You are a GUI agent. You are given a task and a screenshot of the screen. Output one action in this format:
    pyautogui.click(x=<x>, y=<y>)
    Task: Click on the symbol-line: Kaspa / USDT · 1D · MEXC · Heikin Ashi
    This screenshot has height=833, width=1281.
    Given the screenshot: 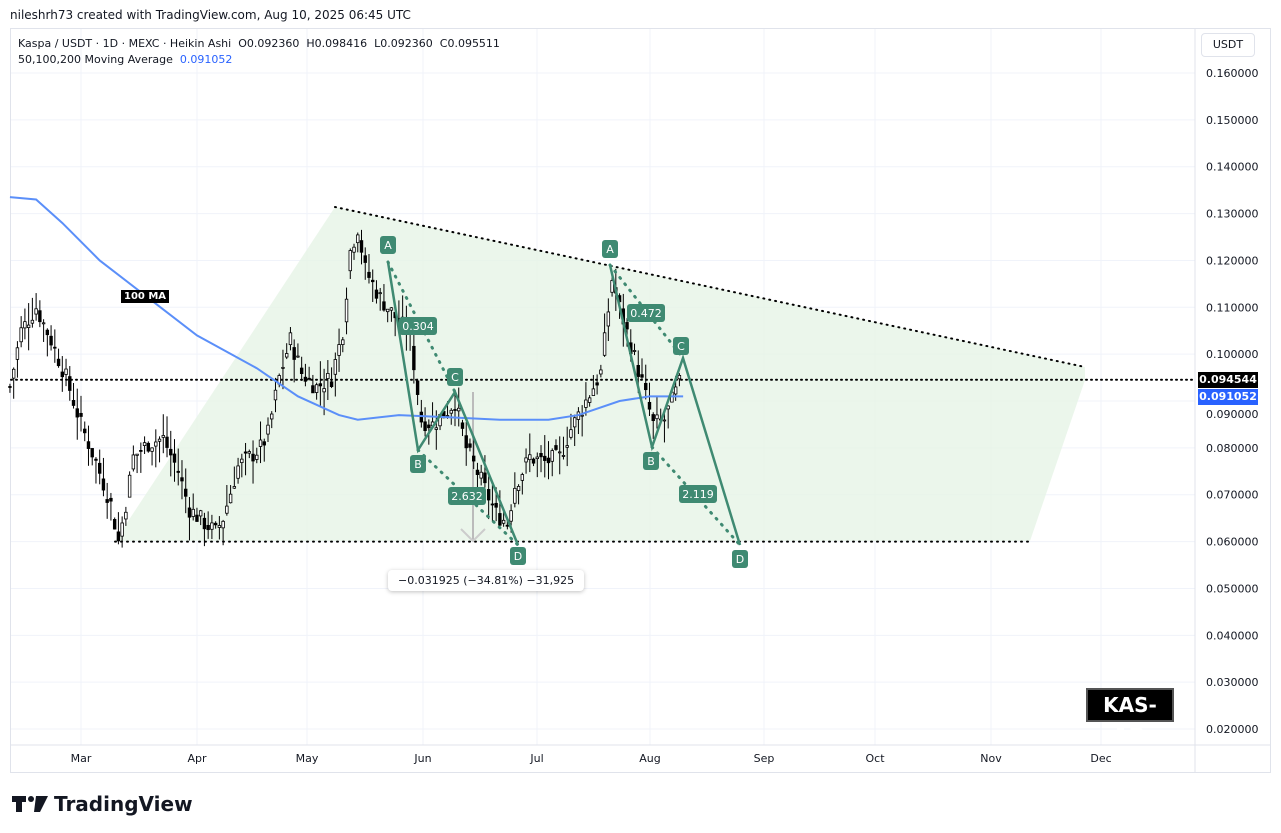 What is the action you would take?
    pyautogui.click(x=125, y=43)
    